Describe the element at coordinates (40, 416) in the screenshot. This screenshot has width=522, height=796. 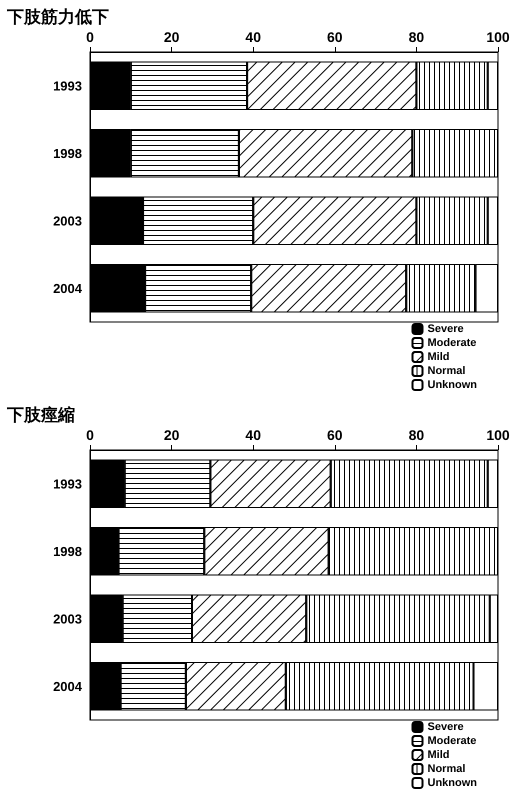
I see `chart-title: 下肢痙縮` at that location.